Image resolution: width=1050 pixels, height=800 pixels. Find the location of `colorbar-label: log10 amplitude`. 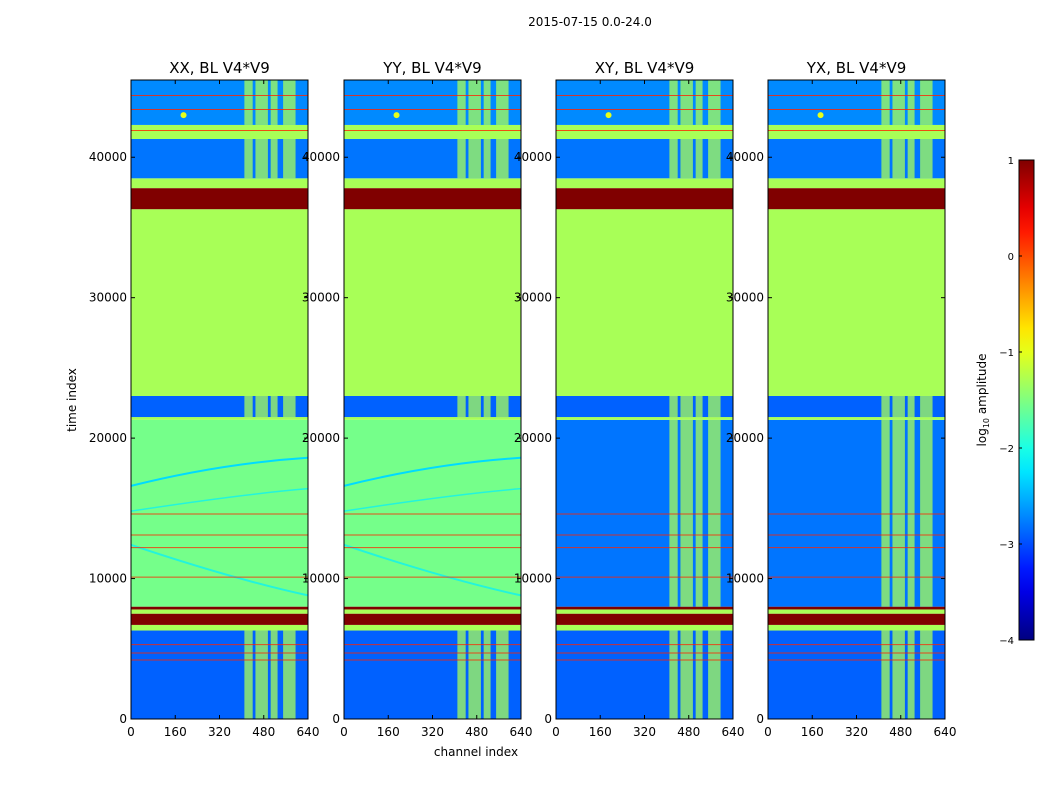

colorbar-label: log10 amplitude is located at coordinates (983, 400).